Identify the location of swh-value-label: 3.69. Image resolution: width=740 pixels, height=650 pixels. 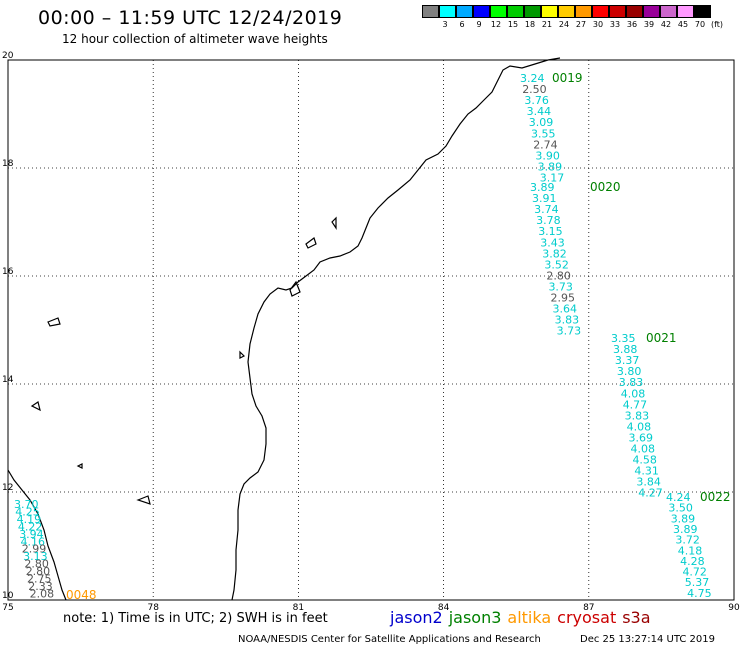
(641, 437).